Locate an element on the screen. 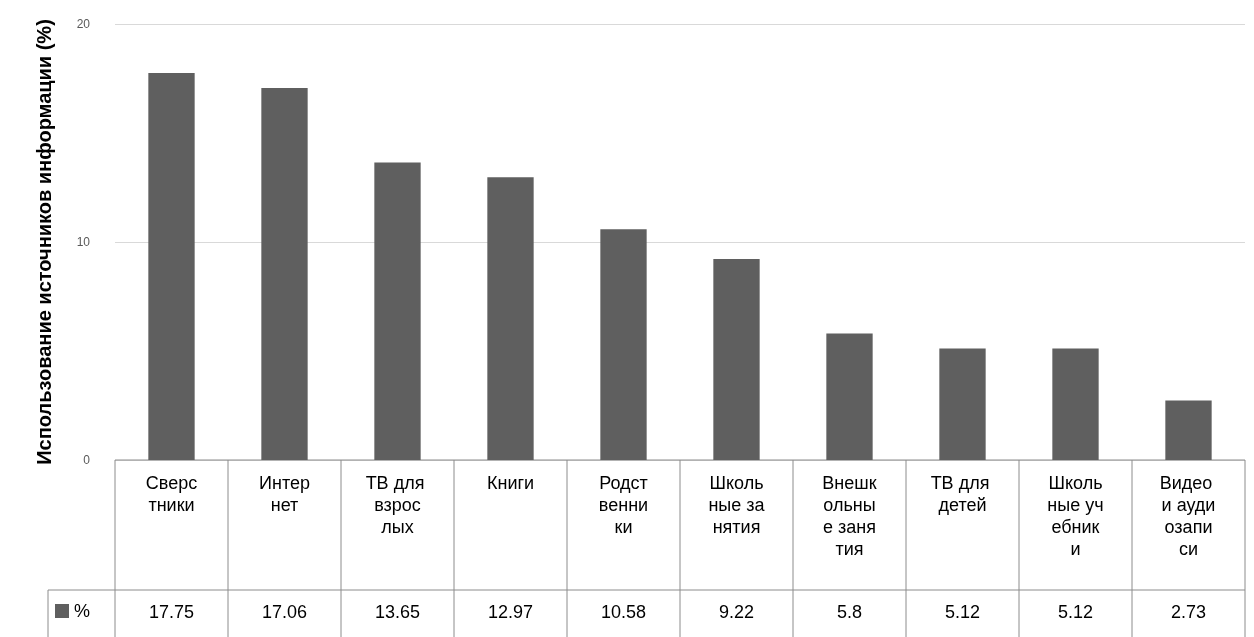 The height and width of the screenshot is (637, 1254). legend-label: % is located at coordinates (82, 611).